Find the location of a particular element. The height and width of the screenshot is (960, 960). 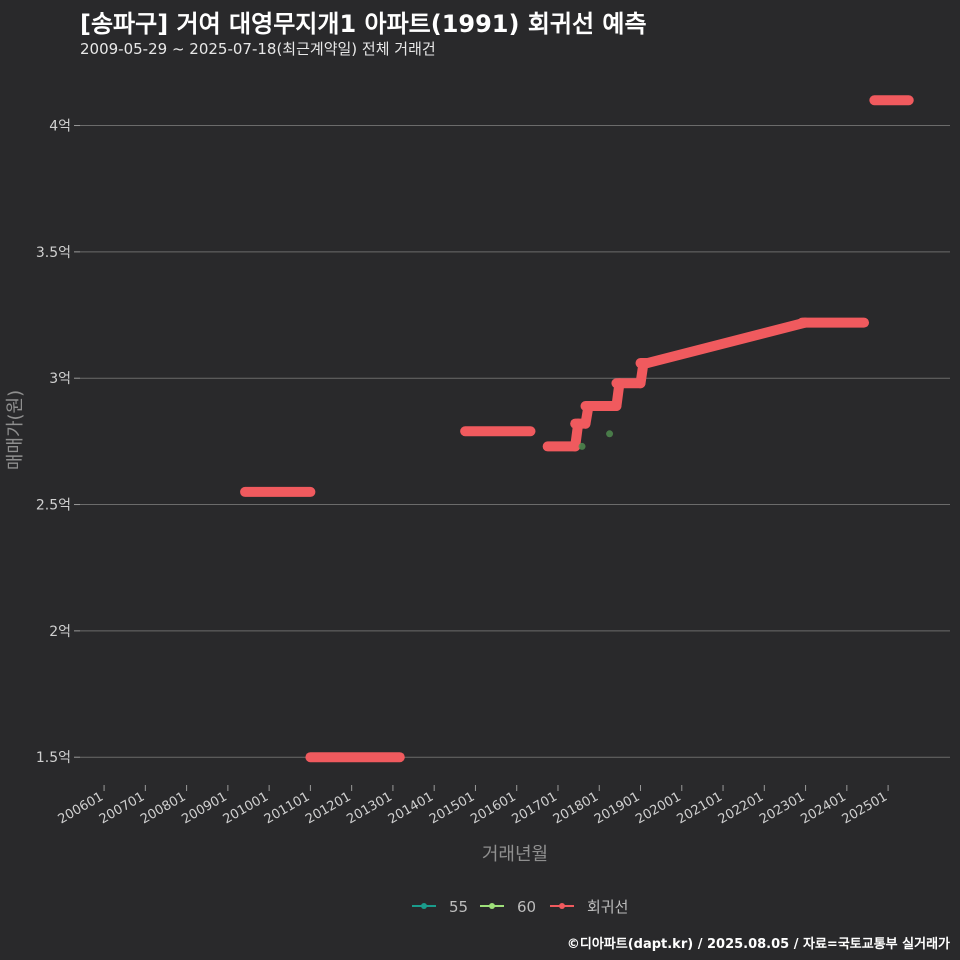

legend-label: 55 is located at coordinates (458, 907).